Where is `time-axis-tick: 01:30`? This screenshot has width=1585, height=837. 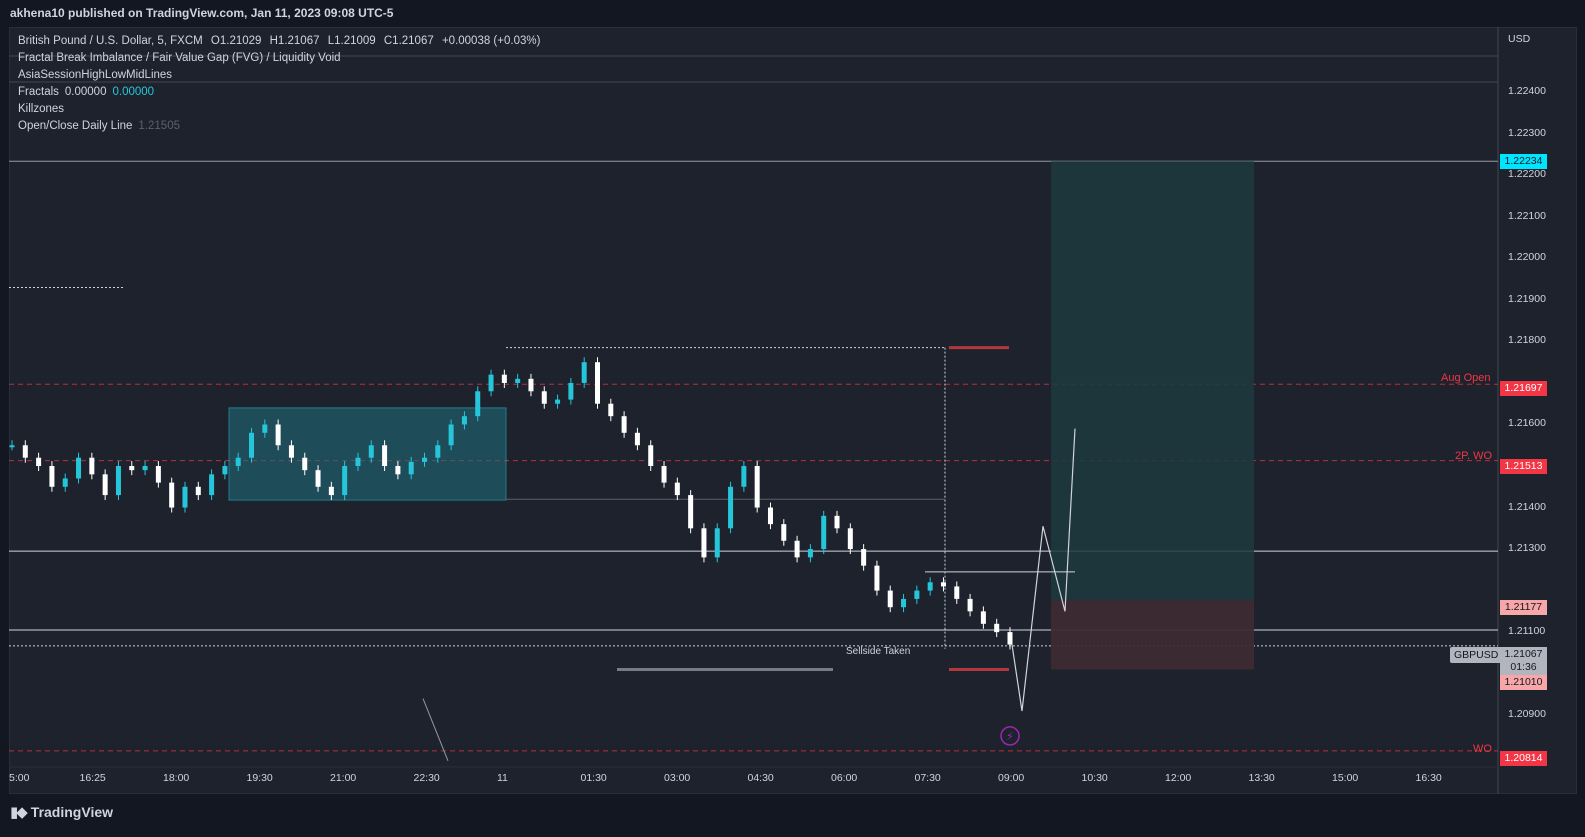
time-axis-tick: 01:30 is located at coordinates (593, 778).